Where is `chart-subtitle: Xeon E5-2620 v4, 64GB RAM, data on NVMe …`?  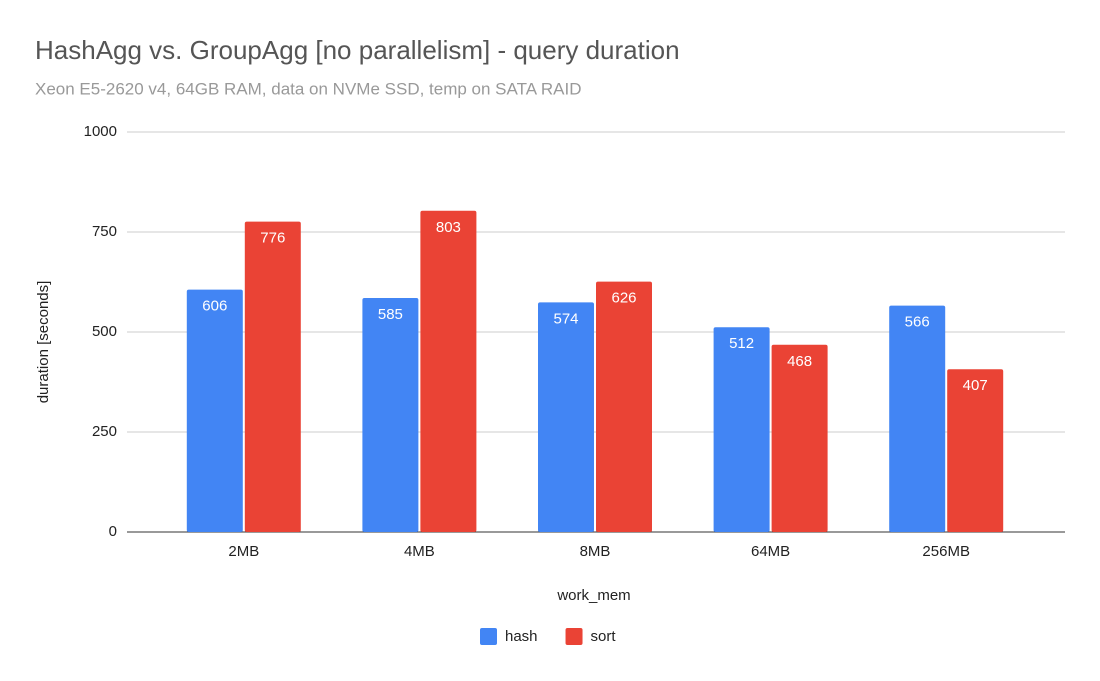 chart-subtitle: Xeon E5-2620 v4, 64GB RAM, data on NVMe … is located at coordinates (308, 88).